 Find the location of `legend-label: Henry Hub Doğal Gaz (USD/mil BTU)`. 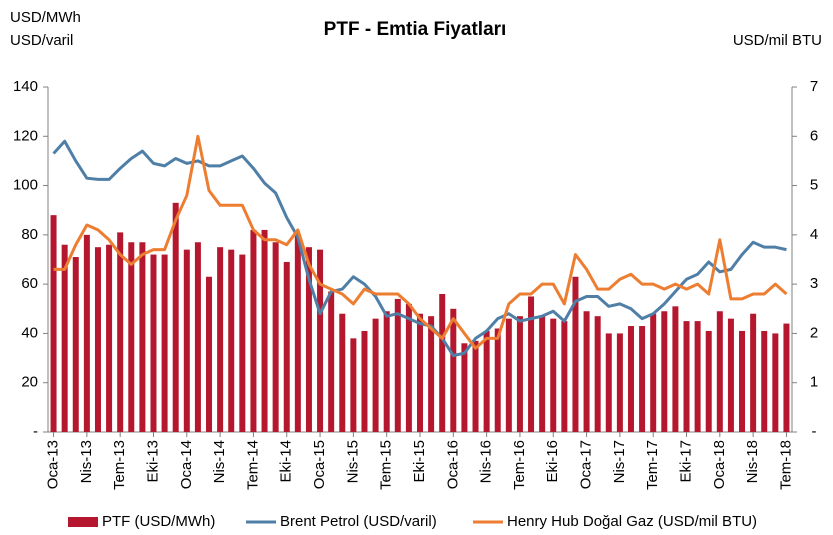

legend-label: Henry Hub Doğal Gaz (USD/mil BTU) is located at coordinates (632, 521).